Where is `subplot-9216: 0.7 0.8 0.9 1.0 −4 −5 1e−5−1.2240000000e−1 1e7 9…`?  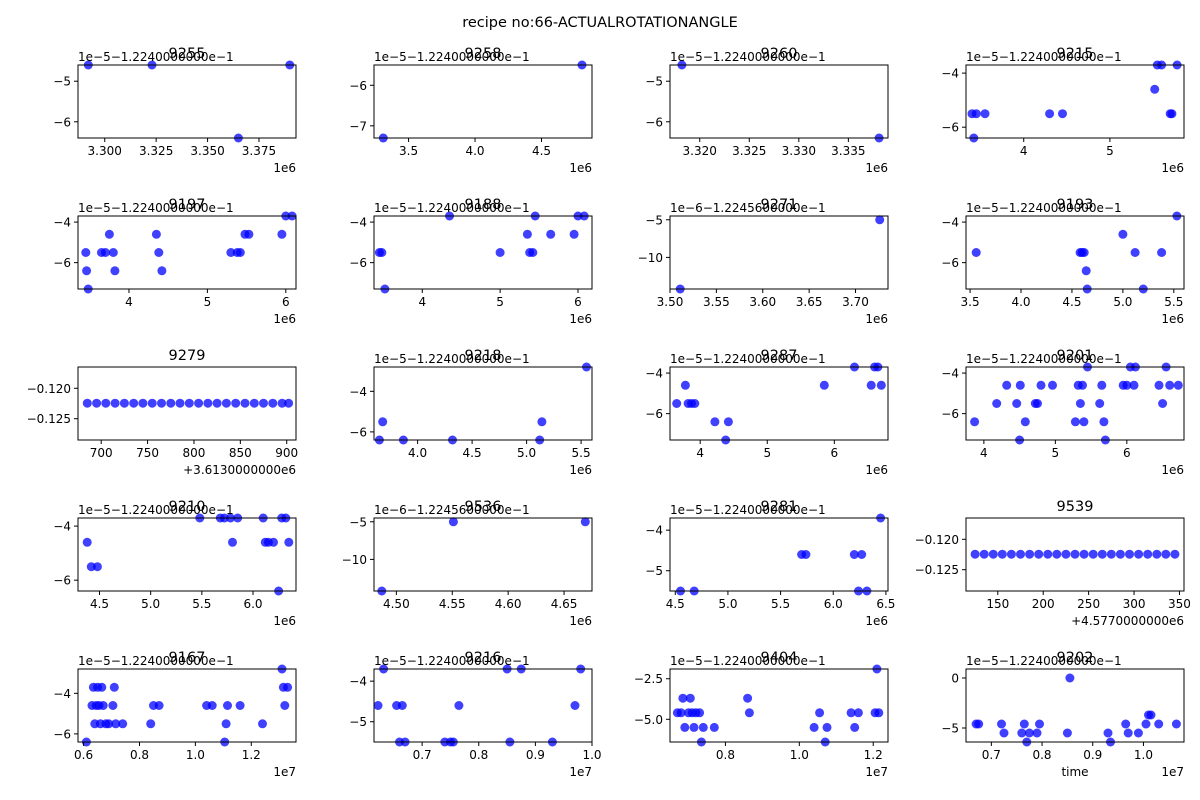
subplot-9216: 0.7 0.8 0.9 1.0 −4 −5 1e−5−1.2240000000e−1 1e7 9… is located at coordinates (475, 714).